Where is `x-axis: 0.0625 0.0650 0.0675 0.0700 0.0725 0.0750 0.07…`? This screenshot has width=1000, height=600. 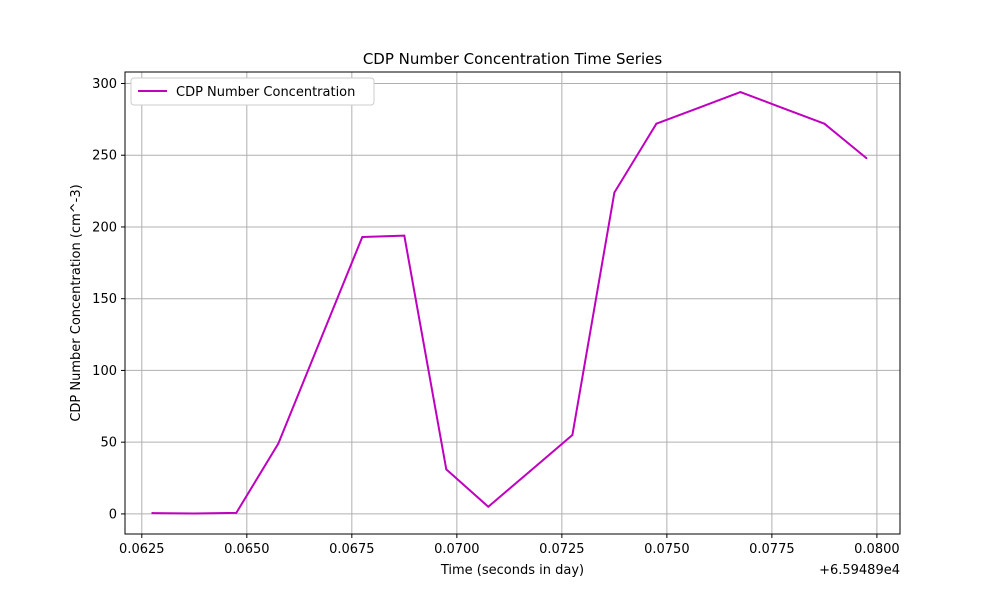 x-axis: 0.0625 0.0650 0.0675 0.0700 0.0725 0.0750 0.07… is located at coordinates (509, 545).